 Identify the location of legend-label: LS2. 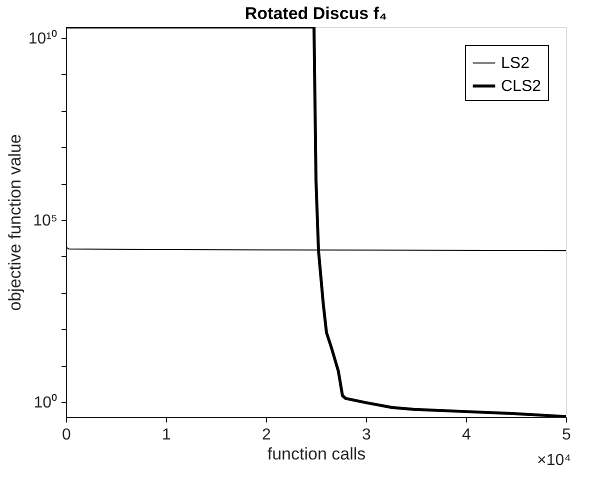
(515, 63).